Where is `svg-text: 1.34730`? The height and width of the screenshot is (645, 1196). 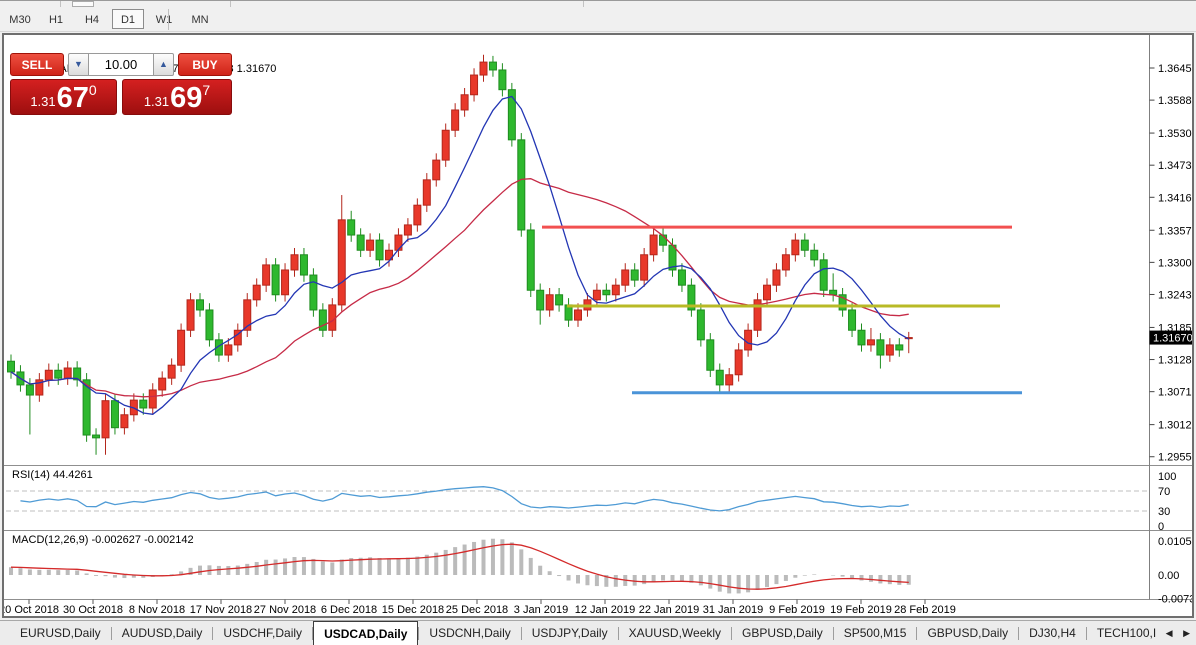 svg-text: 1.34730 is located at coordinates (1175, 166).